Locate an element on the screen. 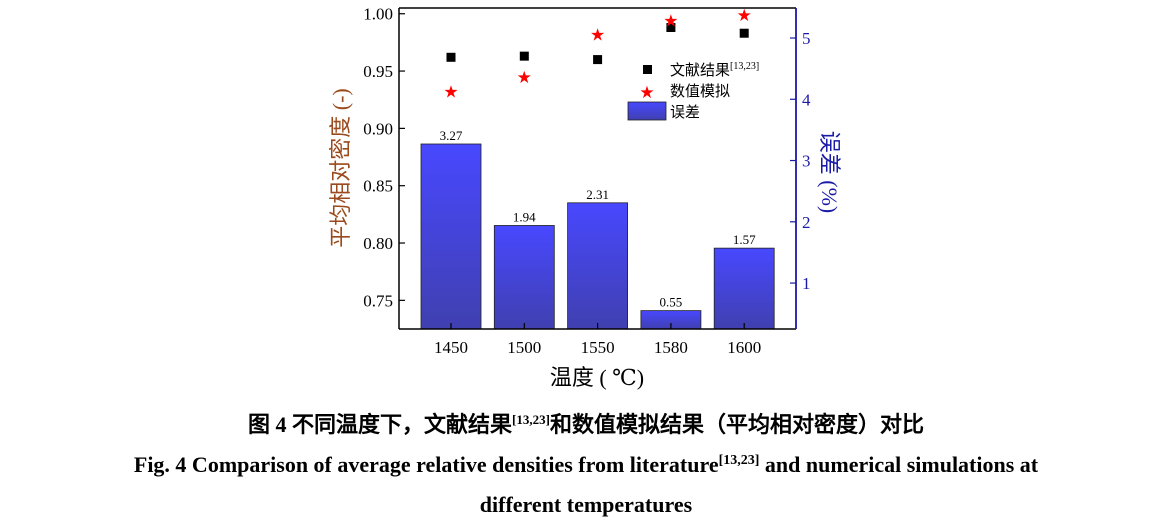 Image resolution: width=1173 pixels, height=528 pixels. y-right-tick-label: 1 is located at coordinates (806, 283).